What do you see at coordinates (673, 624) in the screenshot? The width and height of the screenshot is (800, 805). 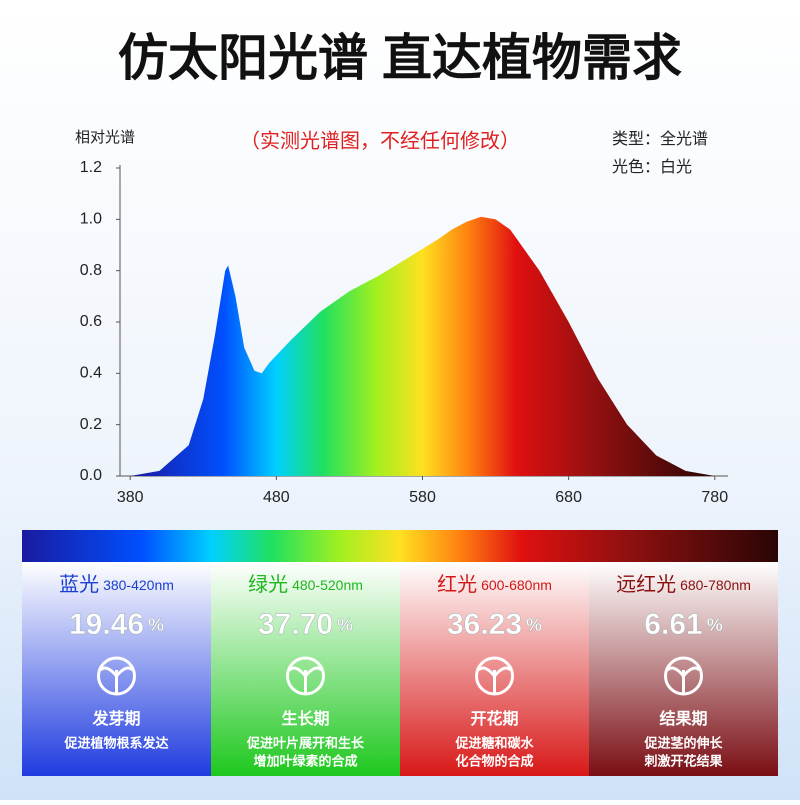 I see `percent-value: 6.61` at bounding box center [673, 624].